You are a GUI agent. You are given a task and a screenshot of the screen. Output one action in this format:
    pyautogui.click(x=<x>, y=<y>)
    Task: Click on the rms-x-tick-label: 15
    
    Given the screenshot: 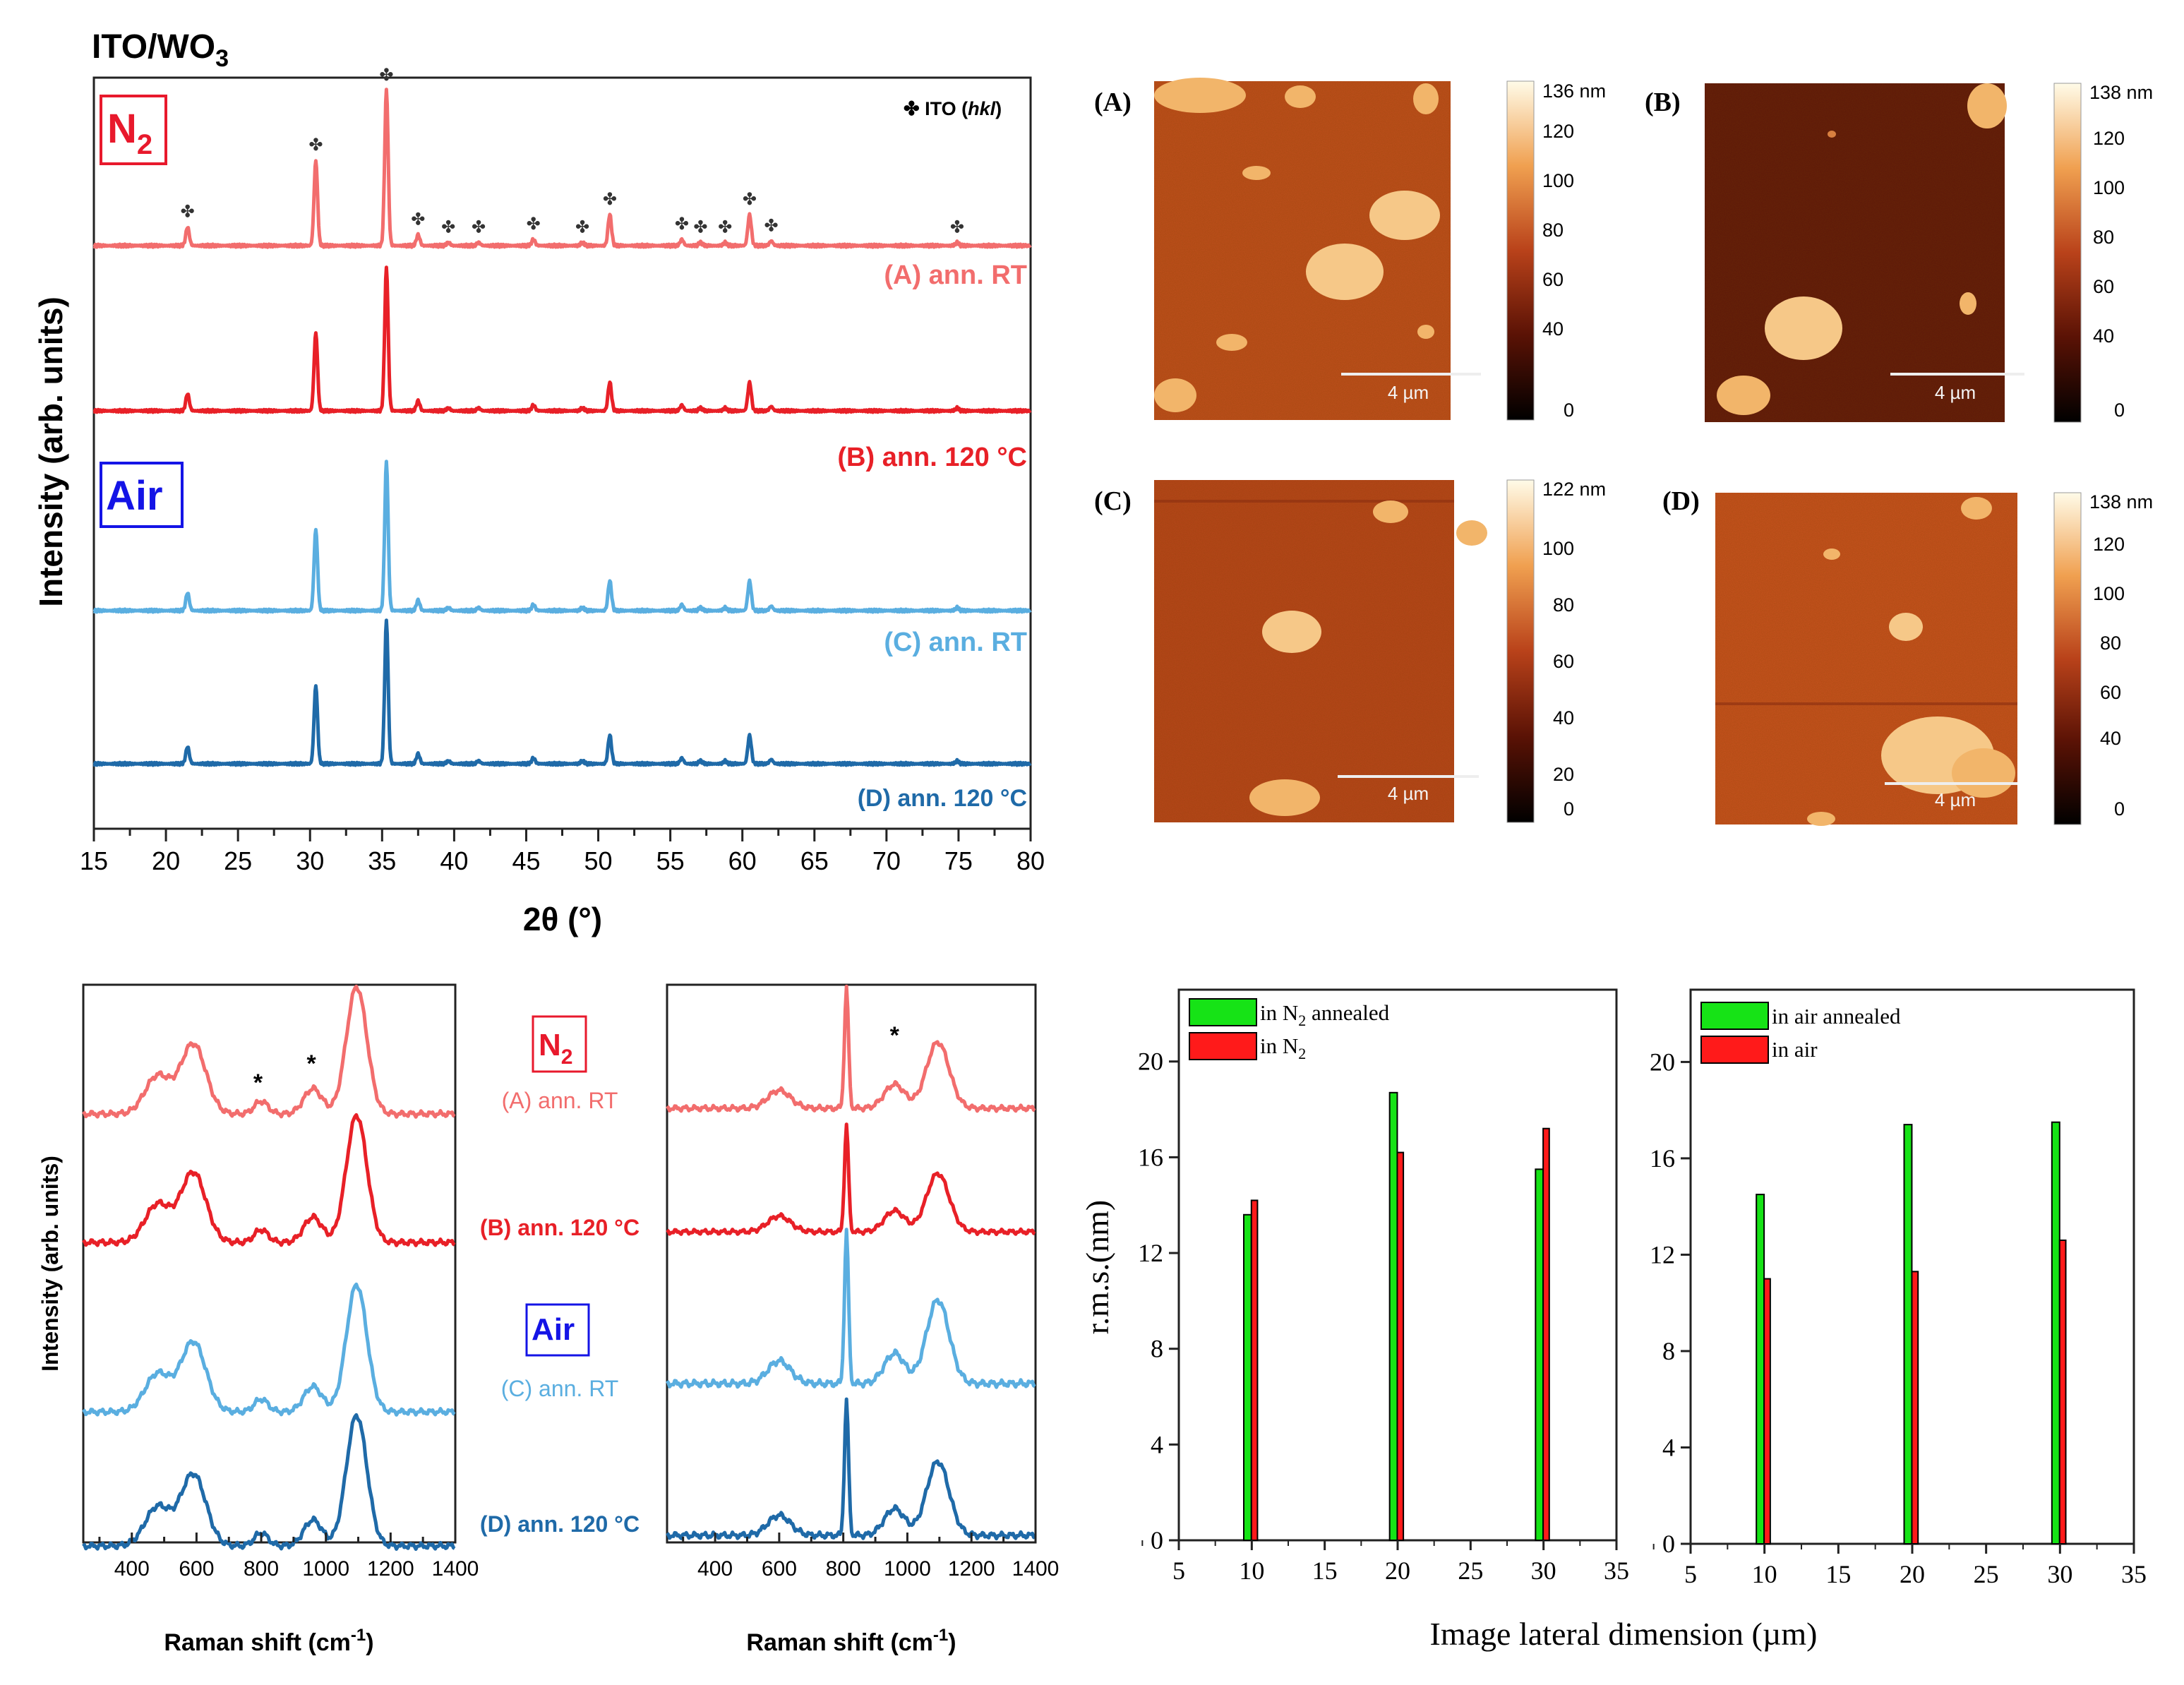 What is the action you would take?
    pyautogui.click(x=1325, y=1571)
    